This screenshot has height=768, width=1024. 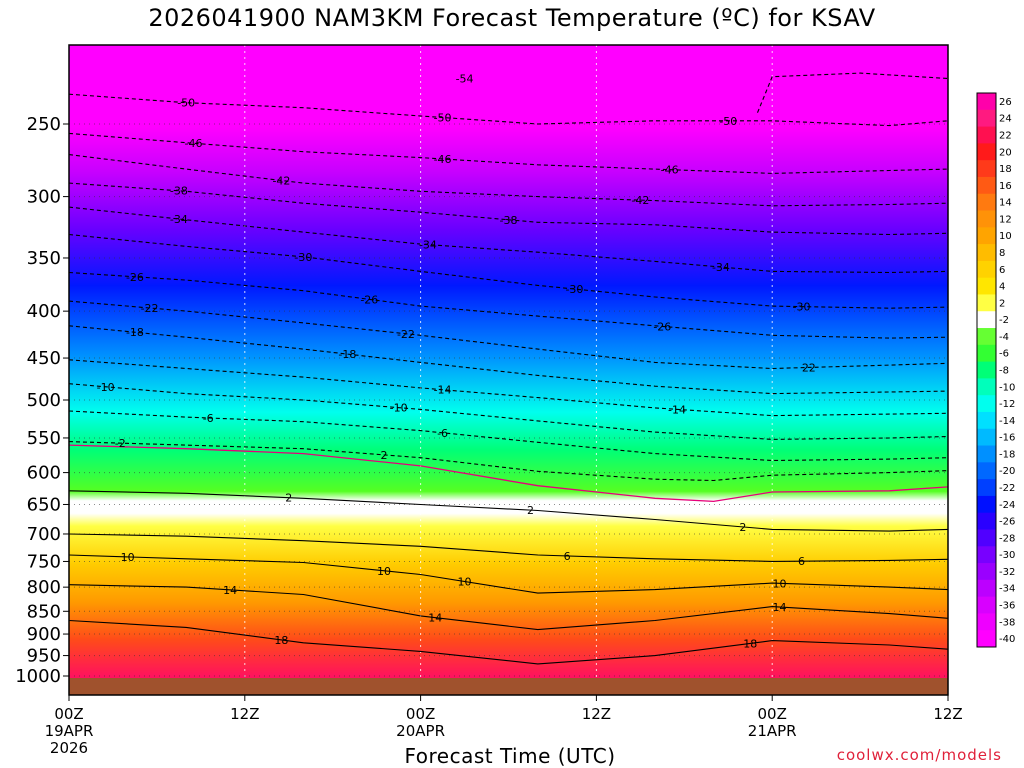 I want to click on y-tick-label: 500, so click(x=44, y=400).